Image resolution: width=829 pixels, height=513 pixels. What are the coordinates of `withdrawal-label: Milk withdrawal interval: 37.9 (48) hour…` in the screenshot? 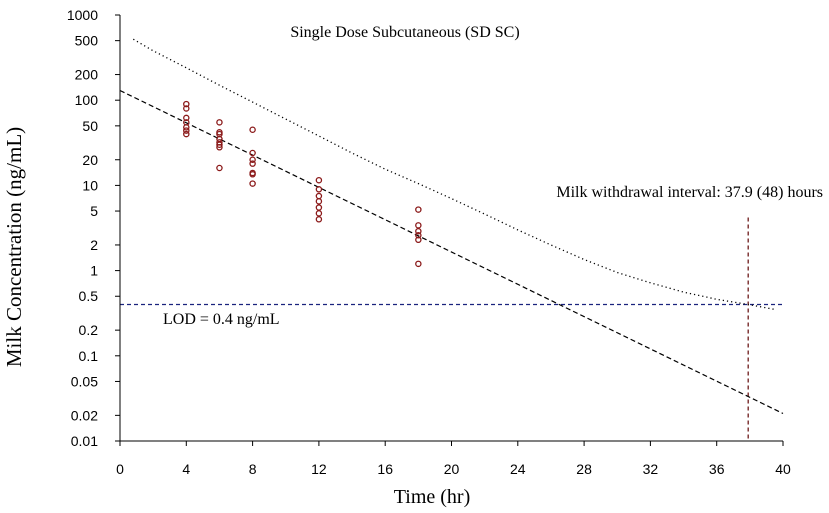 It's located at (689, 192).